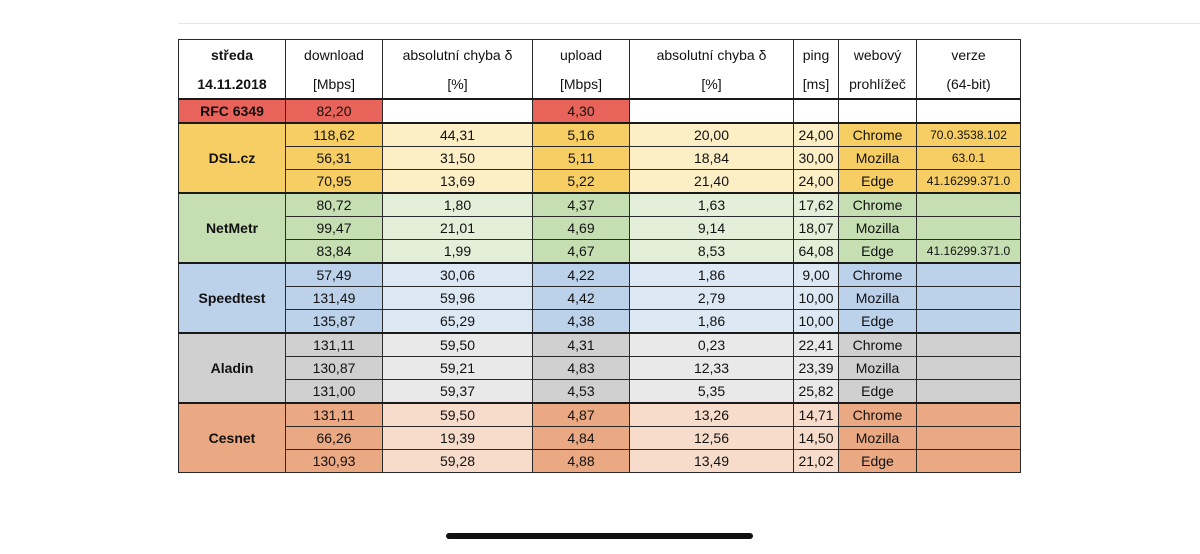  I want to click on download-error-cell: 1,80, so click(457, 204).